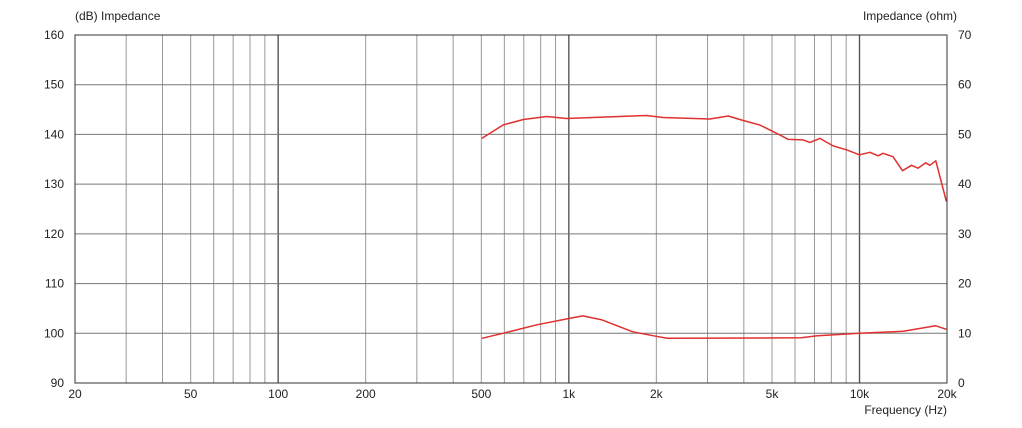 This screenshot has width=1022, height=428. Describe the element at coordinates (54, 333) in the screenshot. I see `y-left-tick-label: 100` at that location.